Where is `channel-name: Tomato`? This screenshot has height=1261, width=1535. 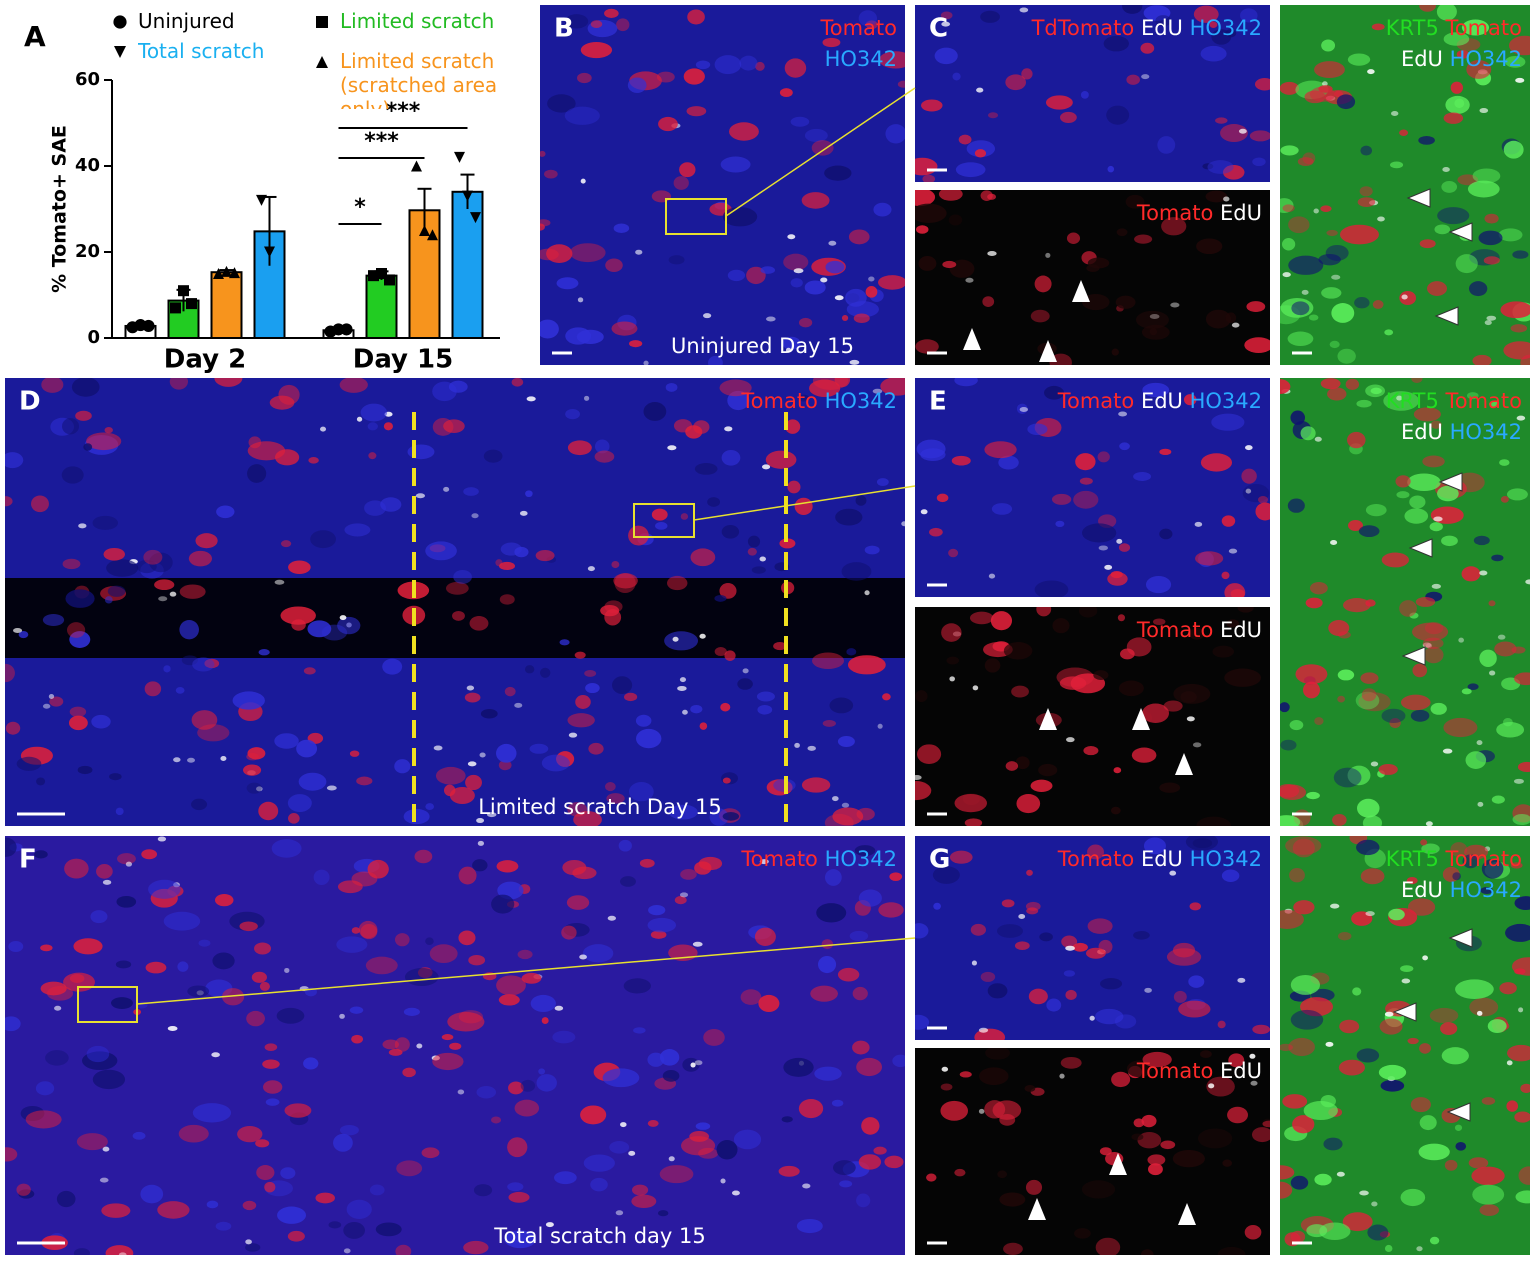 channel-name: Tomato is located at coordinates (1099, 401).